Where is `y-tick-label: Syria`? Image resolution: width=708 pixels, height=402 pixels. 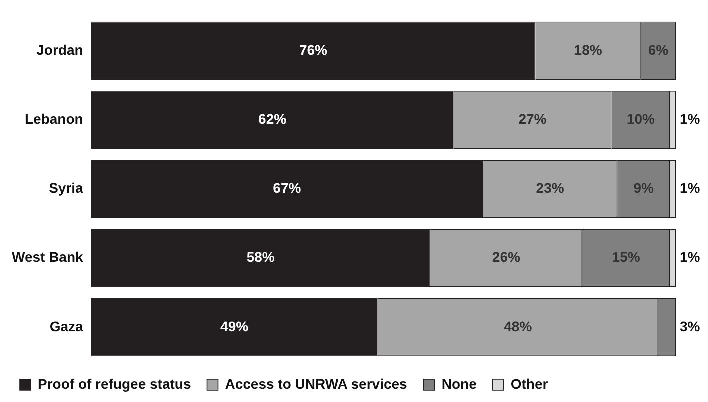
y-tick-label: Syria is located at coordinates (66, 188).